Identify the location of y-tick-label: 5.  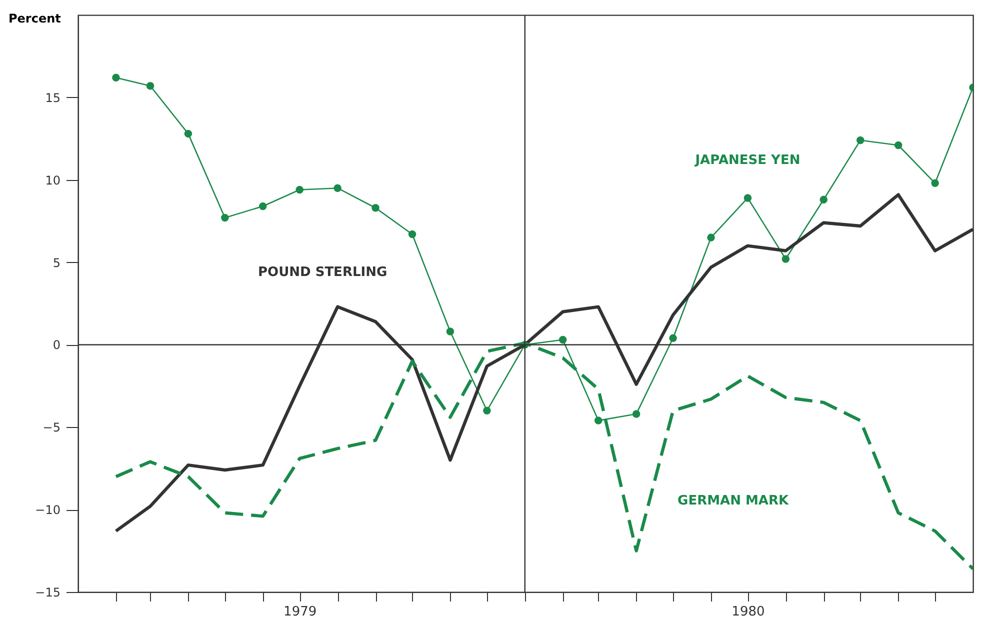
(56, 263).